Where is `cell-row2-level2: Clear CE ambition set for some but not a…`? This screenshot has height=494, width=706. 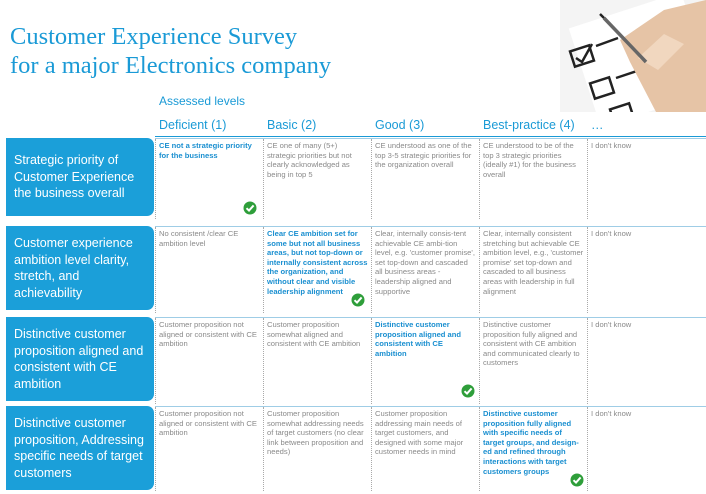
cell-row2-level2: Clear CE ambition set for some but not a… is located at coordinates (317, 270).